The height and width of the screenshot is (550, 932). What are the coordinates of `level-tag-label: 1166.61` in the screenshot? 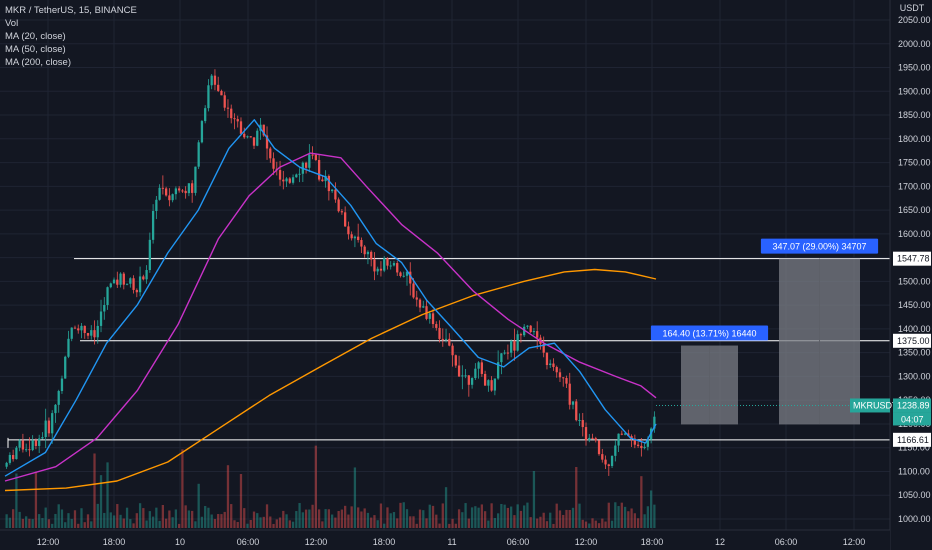 It's located at (913, 440).